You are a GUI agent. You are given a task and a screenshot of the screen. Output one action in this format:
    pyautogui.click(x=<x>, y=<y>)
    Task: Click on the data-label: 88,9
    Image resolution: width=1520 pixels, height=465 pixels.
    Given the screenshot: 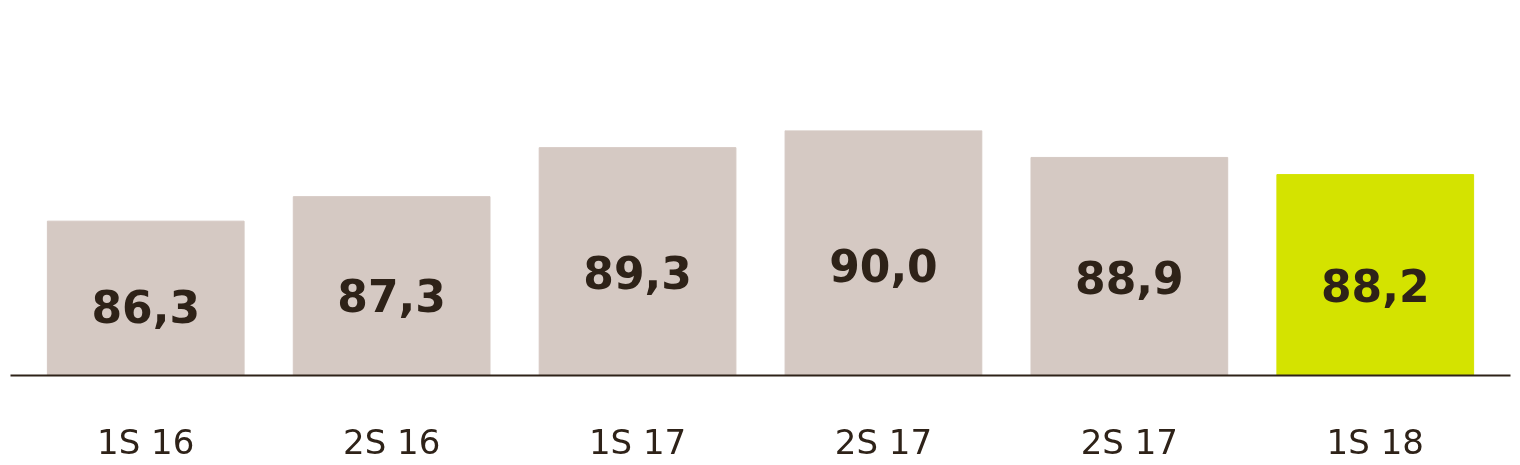 What is the action you would take?
    pyautogui.click(x=1129, y=278)
    